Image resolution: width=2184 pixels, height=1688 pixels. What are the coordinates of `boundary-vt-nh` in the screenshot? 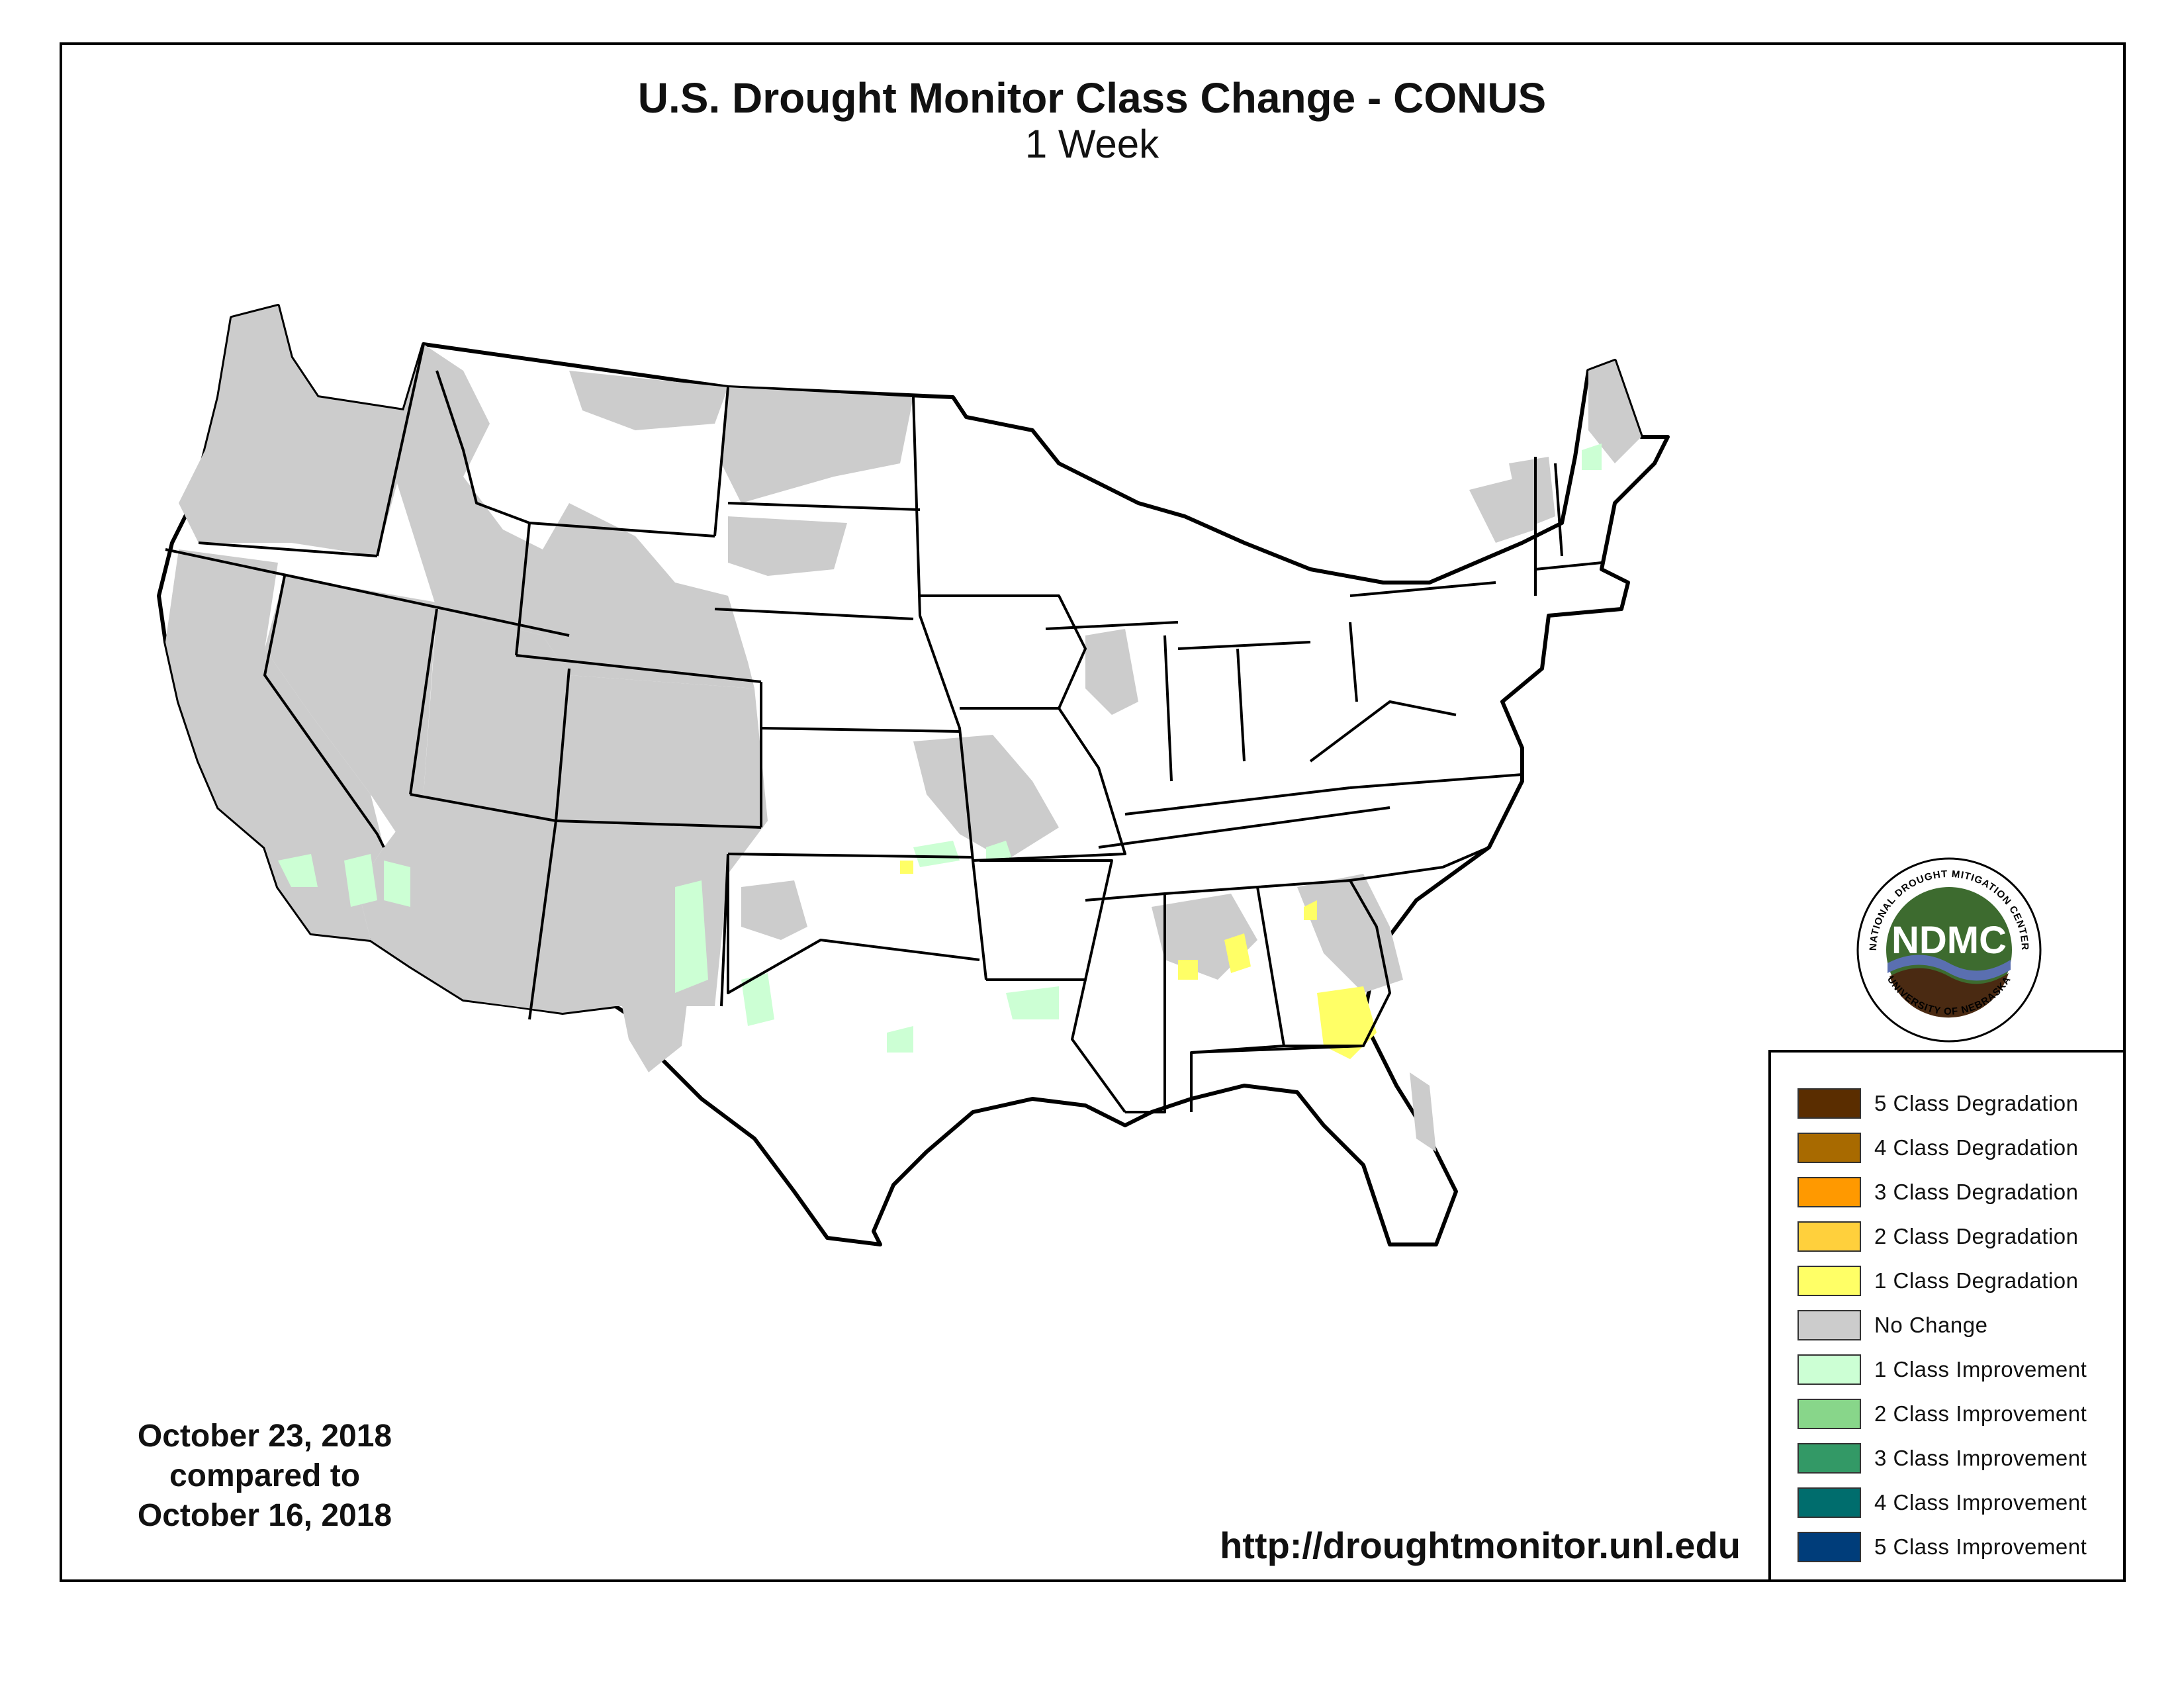 It's located at (1558, 510).